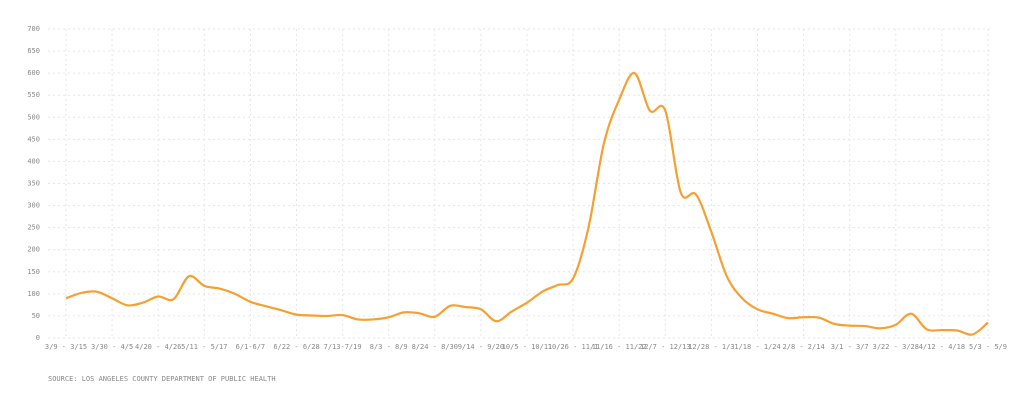 This screenshot has width=1024, height=402. Describe the element at coordinates (942, 347) in the screenshot. I see `x-tick-label: 4/12 - 4/18` at that location.